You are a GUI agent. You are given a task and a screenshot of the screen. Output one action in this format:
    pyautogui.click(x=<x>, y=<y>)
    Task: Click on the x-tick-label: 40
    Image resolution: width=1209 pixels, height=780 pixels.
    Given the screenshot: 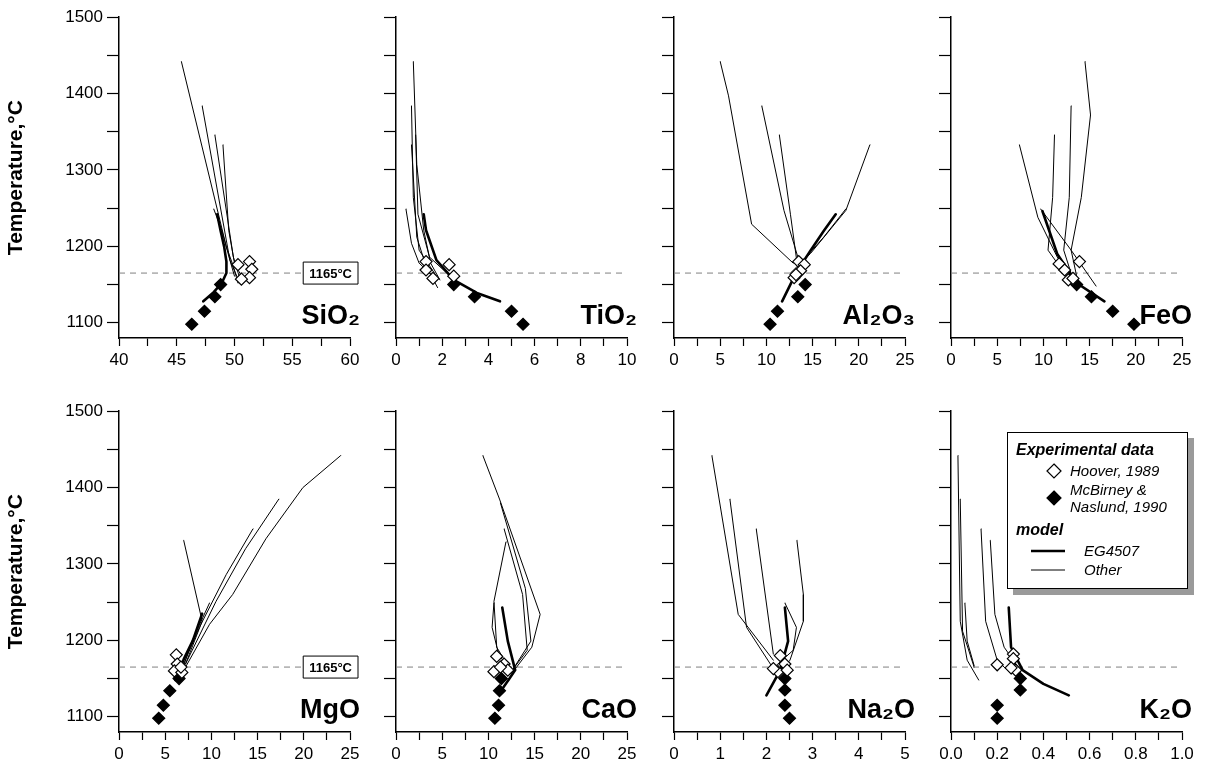 What is the action you would take?
    pyautogui.click(x=119, y=359)
    